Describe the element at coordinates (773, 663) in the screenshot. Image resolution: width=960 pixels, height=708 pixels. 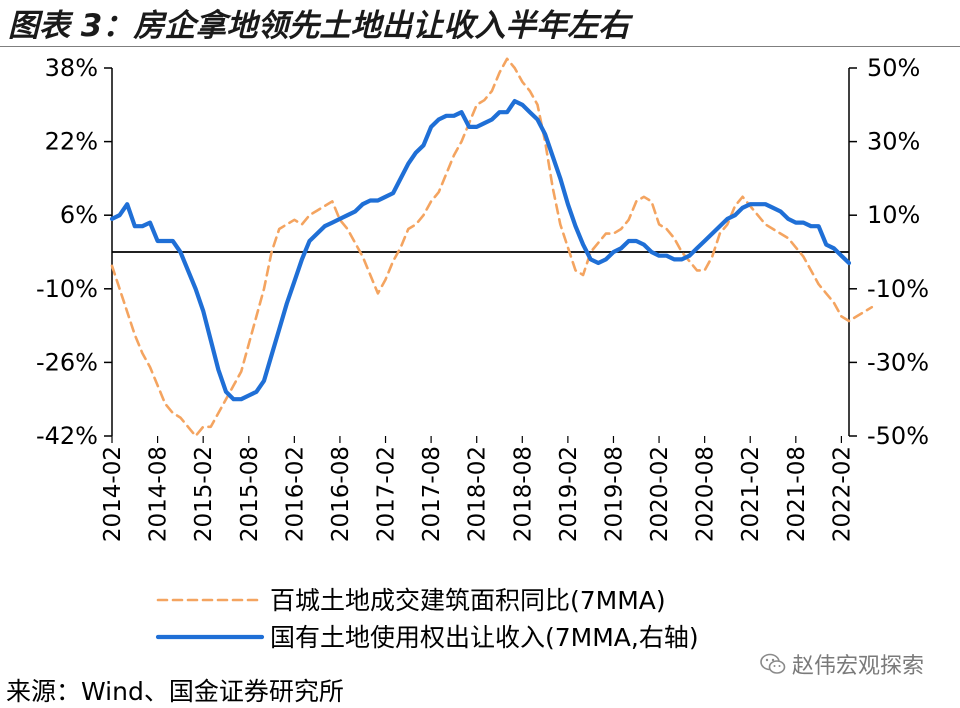
I see `wechat-icon` at that location.